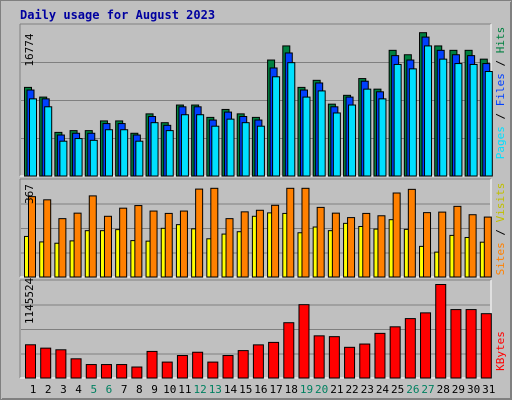 The width and height of the screenshot is (512, 400). What do you see at coordinates (500, 258) in the screenshot?
I see `legend-sites: Sites` at bounding box center [500, 258].